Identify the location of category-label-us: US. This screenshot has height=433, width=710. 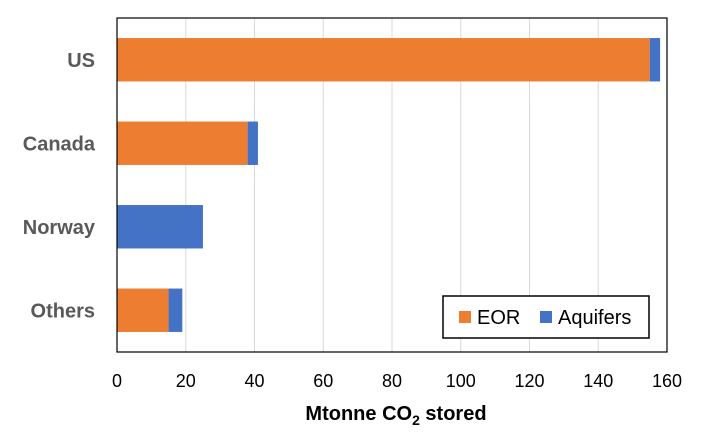
(81, 61).